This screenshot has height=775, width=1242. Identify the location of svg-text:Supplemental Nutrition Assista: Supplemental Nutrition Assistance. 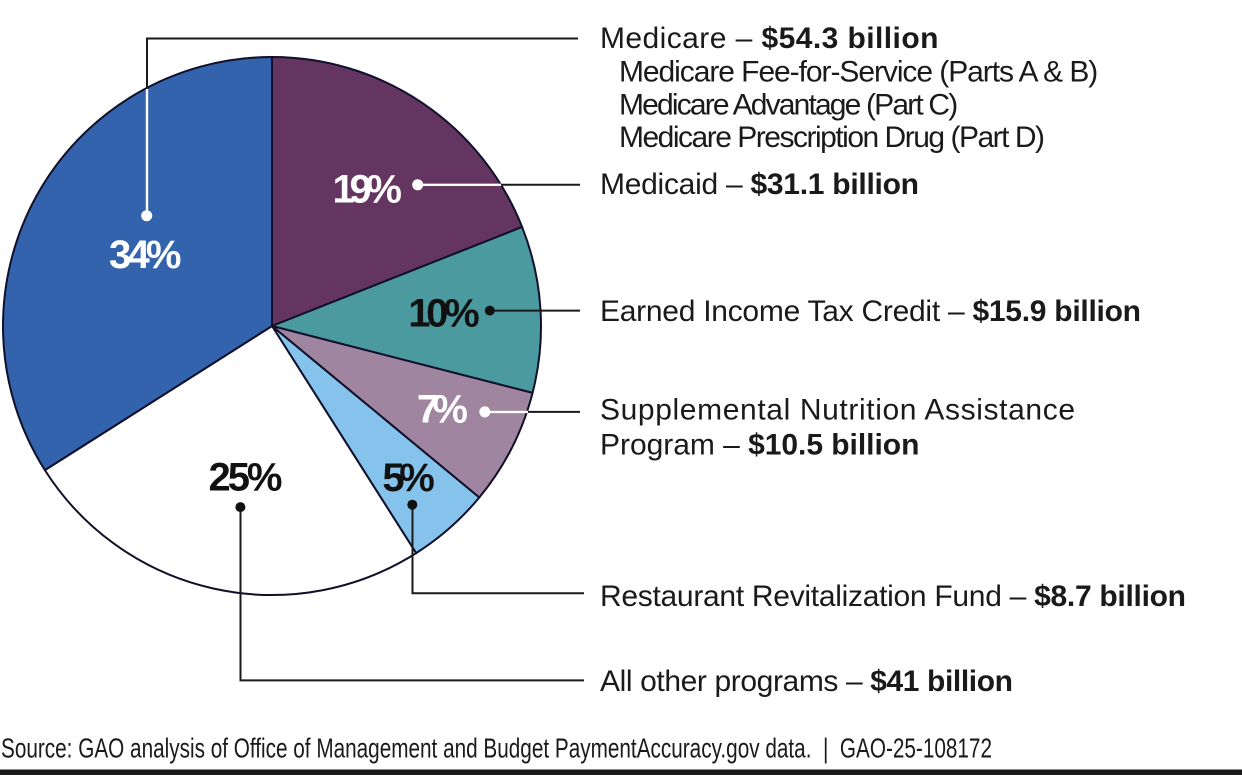
(837, 410).